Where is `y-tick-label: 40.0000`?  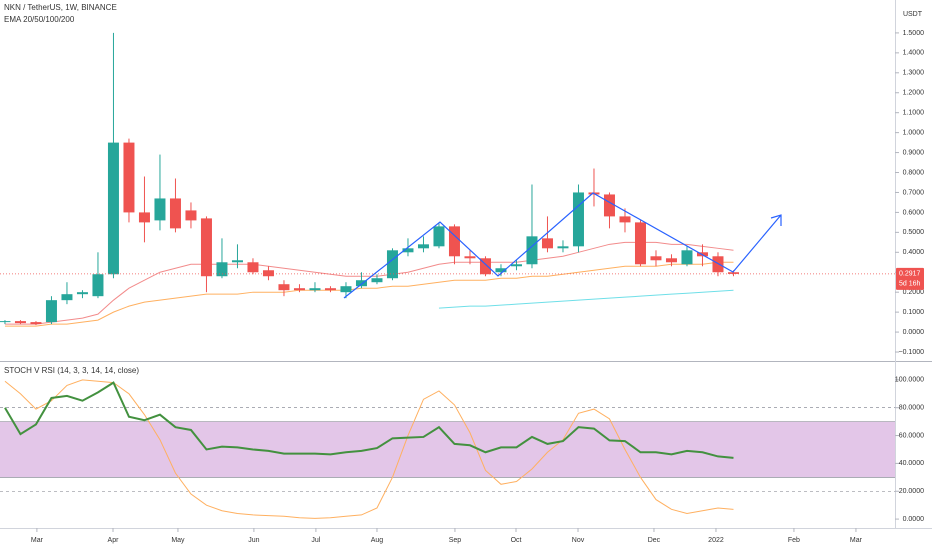 y-tick-label: 40.0000 is located at coordinates (911, 463).